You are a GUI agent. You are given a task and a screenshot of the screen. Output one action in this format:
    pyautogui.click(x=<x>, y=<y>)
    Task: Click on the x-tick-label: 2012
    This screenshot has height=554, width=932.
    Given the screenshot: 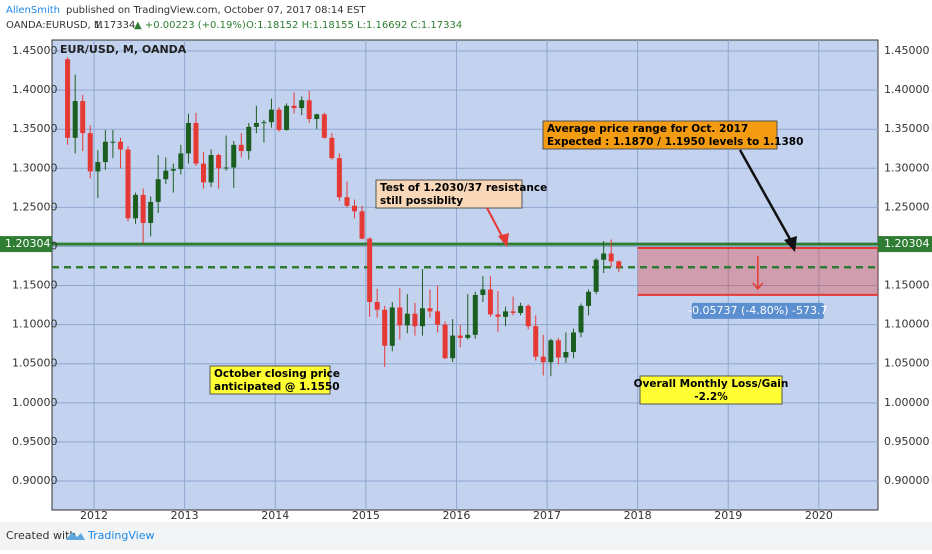 What is the action you would take?
    pyautogui.click(x=94, y=515)
    